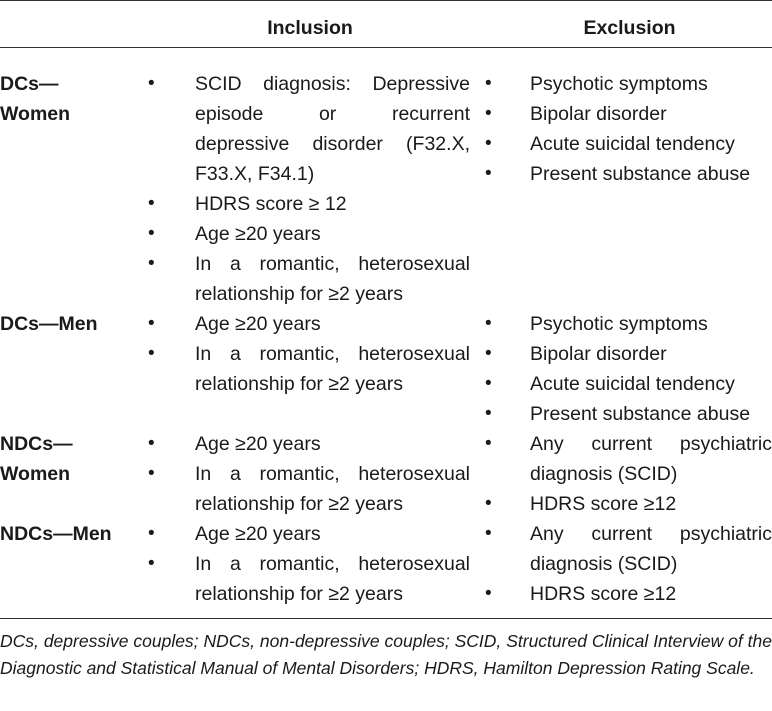 The width and height of the screenshot is (772, 711). I want to click on group-label-line: NDCs—Men, so click(56, 534).